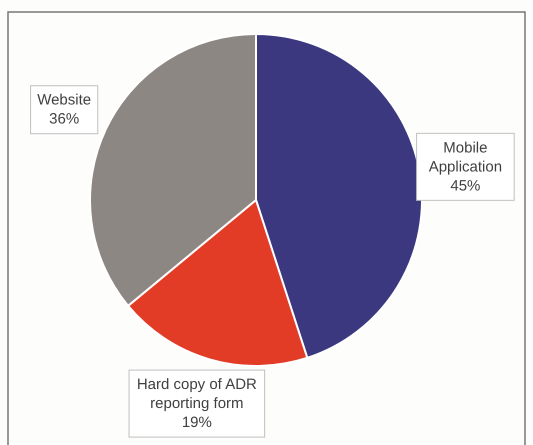  What do you see at coordinates (197, 394) in the screenshot?
I see `slice-label: Hard copy of ADR reporting form` at bounding box center [197, 394].